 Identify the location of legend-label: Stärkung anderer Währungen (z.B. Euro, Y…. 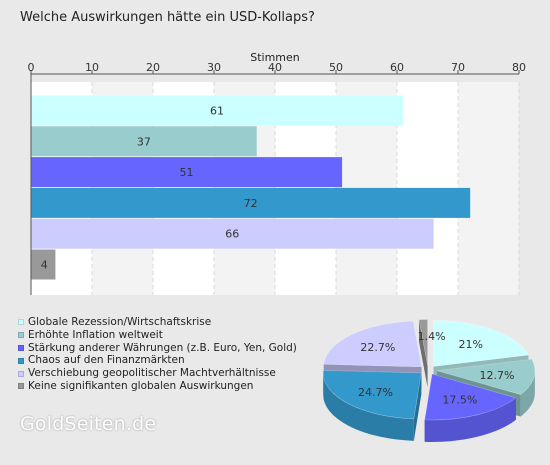
(162, 347).